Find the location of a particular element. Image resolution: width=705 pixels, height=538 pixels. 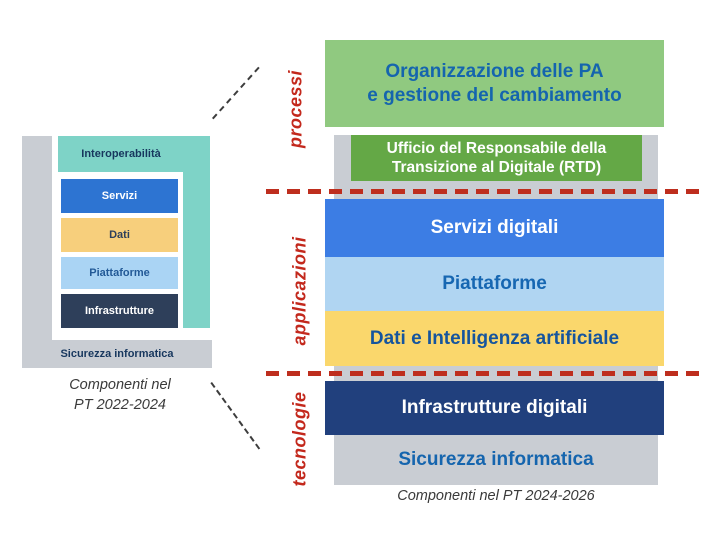

connector-line-bottom is located at coordinates (235, 416).